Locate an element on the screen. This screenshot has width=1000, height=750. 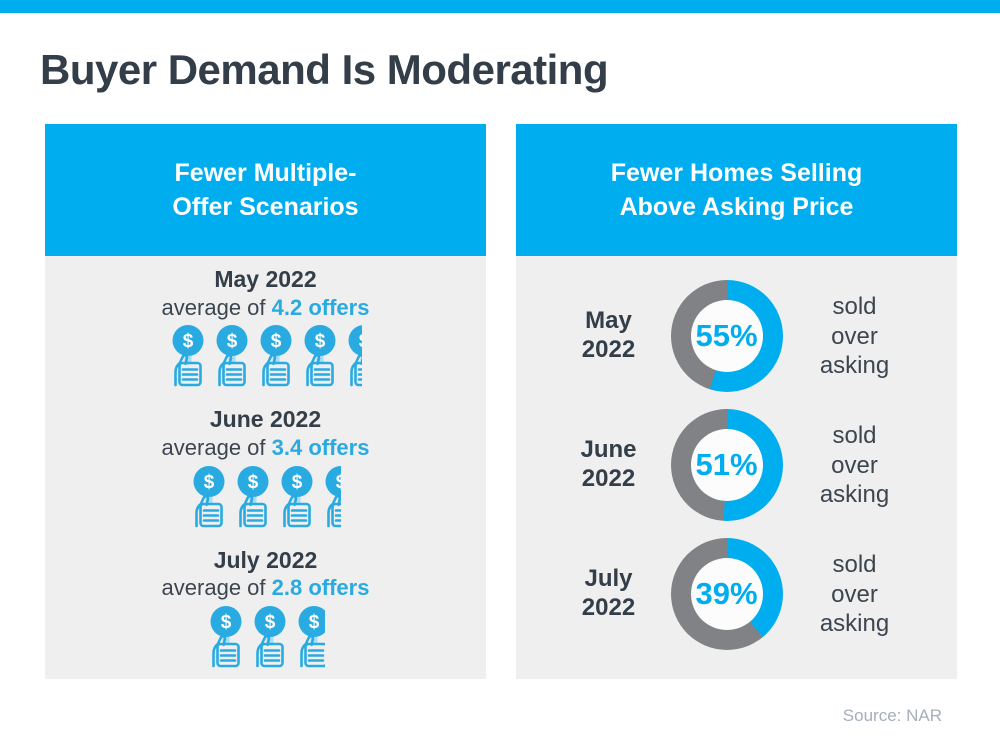
donut-month-line: June is located at coordinates (608, 450).